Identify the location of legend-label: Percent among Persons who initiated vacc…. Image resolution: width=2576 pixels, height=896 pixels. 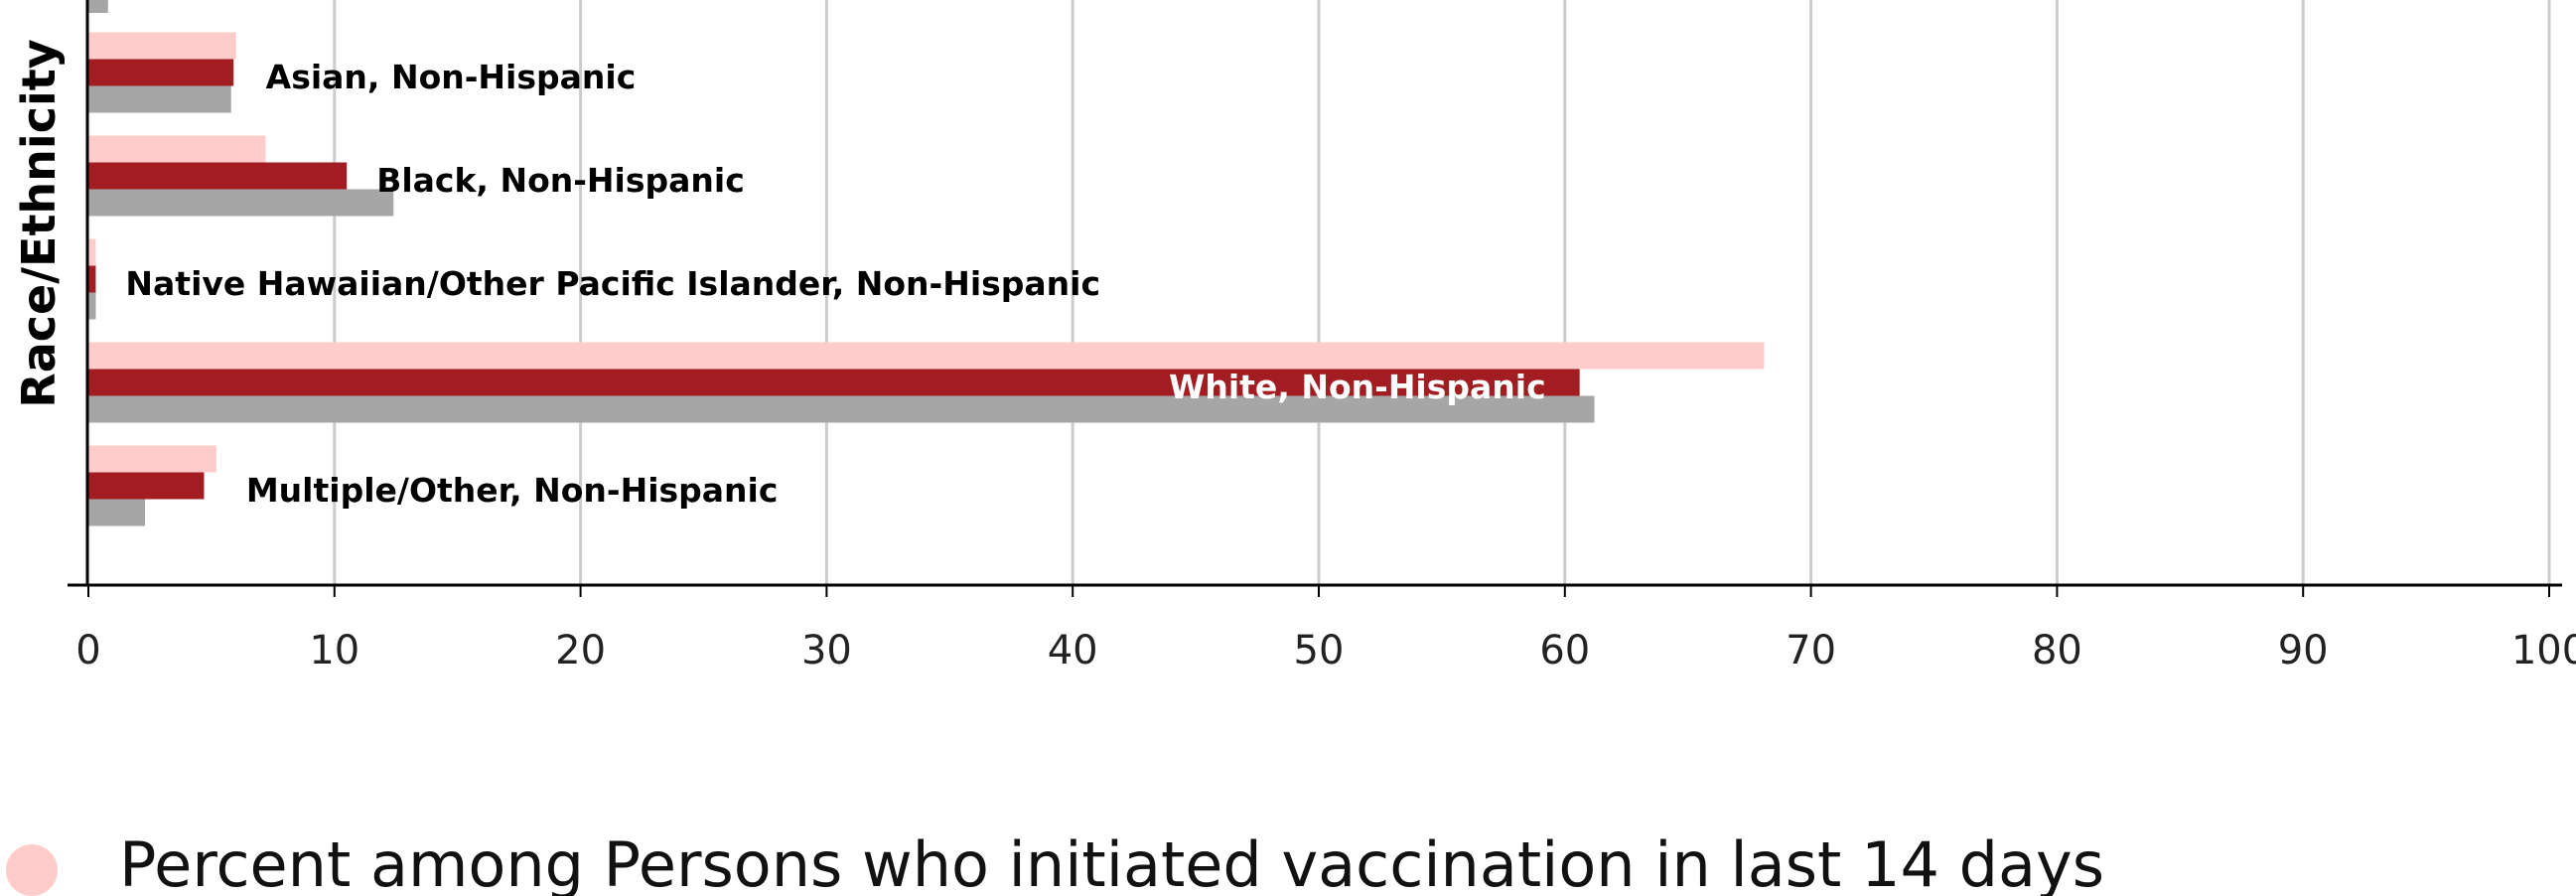
(1111, 862).